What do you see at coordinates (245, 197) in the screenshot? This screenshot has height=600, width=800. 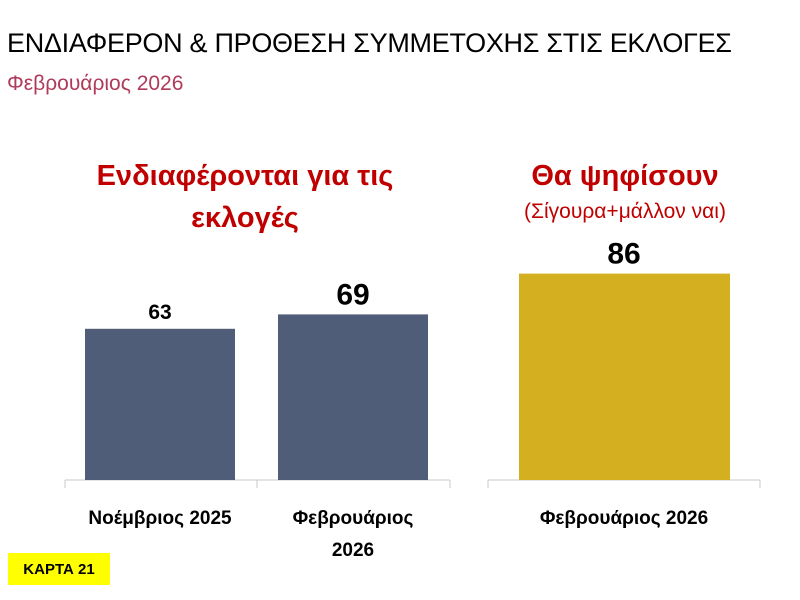 I see `chart-title-interest: Ενδιαφέρονται για τις εκλογές` at bounding box center [245, 197].